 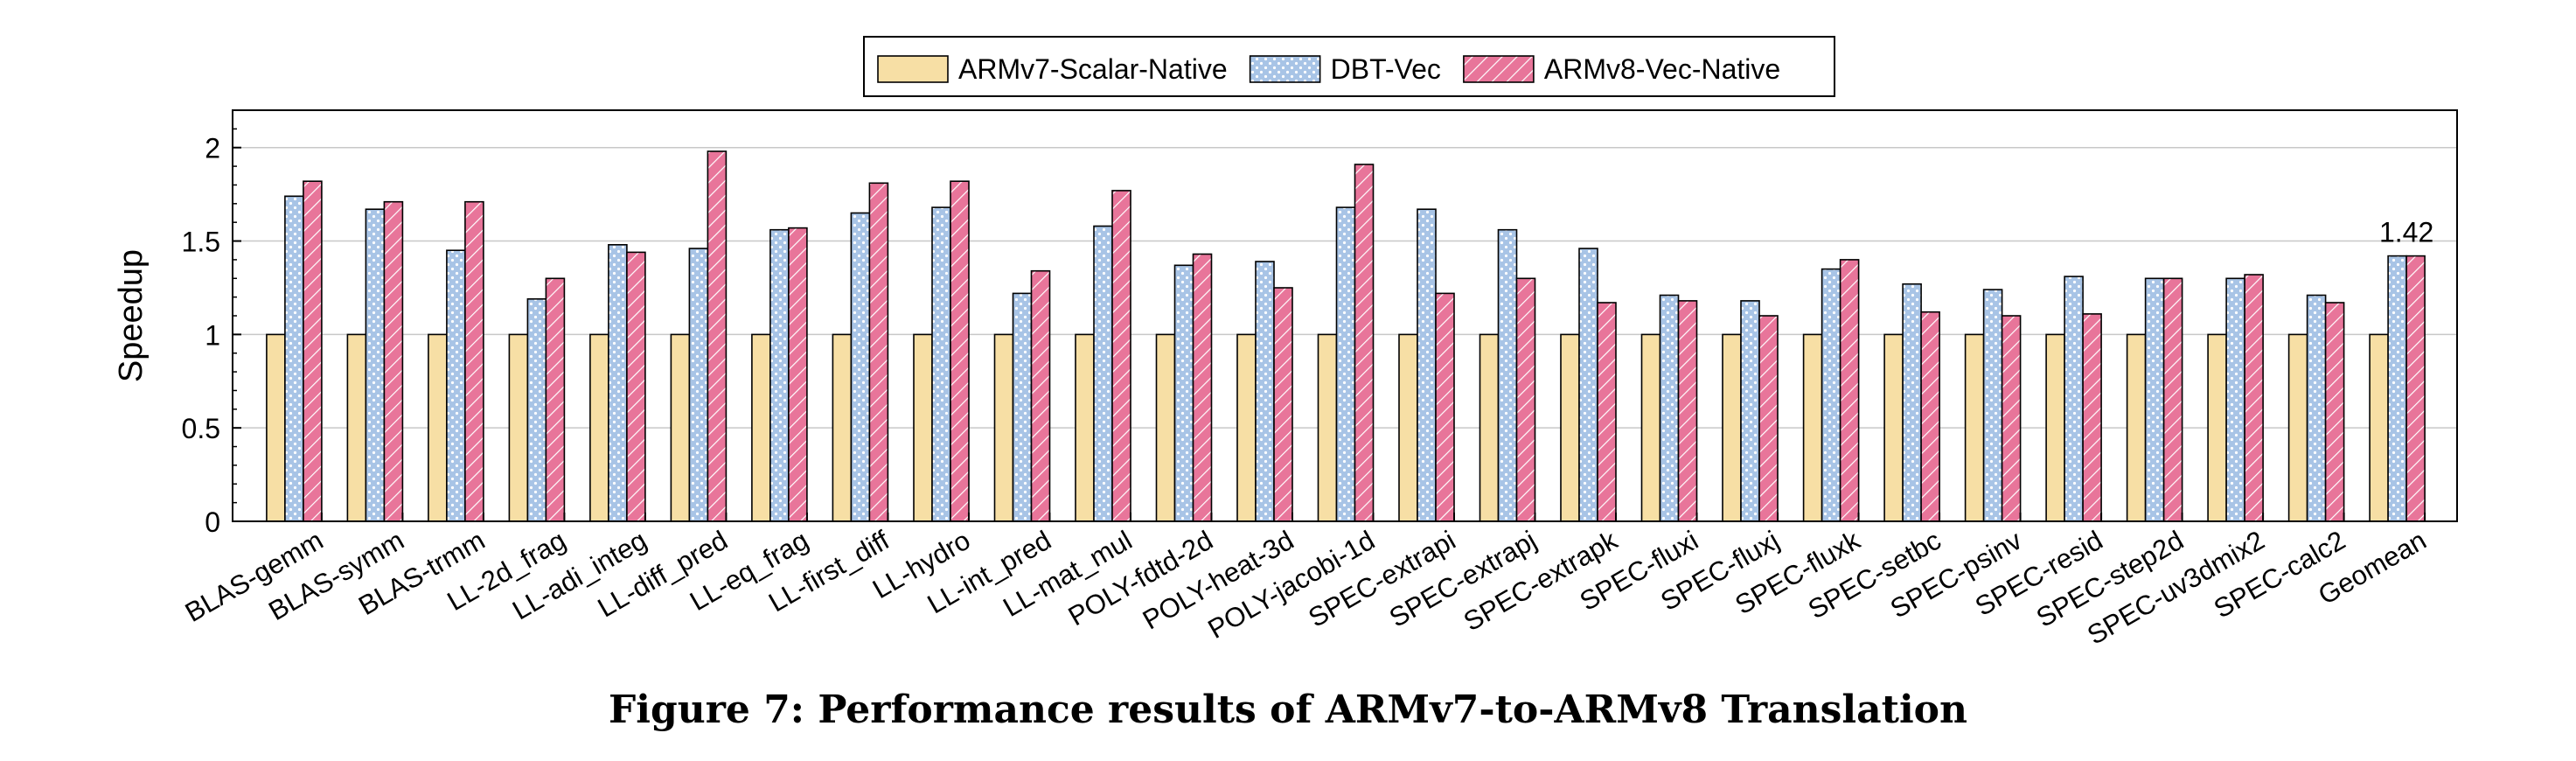 What do you see at coordinates (1930, 416) in the screenshot?
I see `bar-armv8-vec-native-spec-setbc` at bounding box center [1930, 416].